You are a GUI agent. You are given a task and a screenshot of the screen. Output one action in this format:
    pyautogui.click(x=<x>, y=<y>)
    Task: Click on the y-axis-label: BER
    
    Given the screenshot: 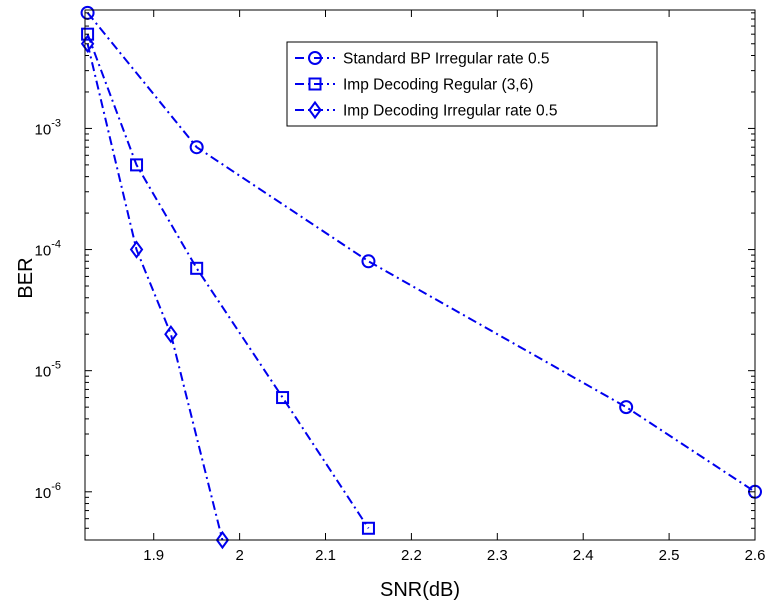 What is the action you would take?
    pyautogui.click(x=26, y=277)
    